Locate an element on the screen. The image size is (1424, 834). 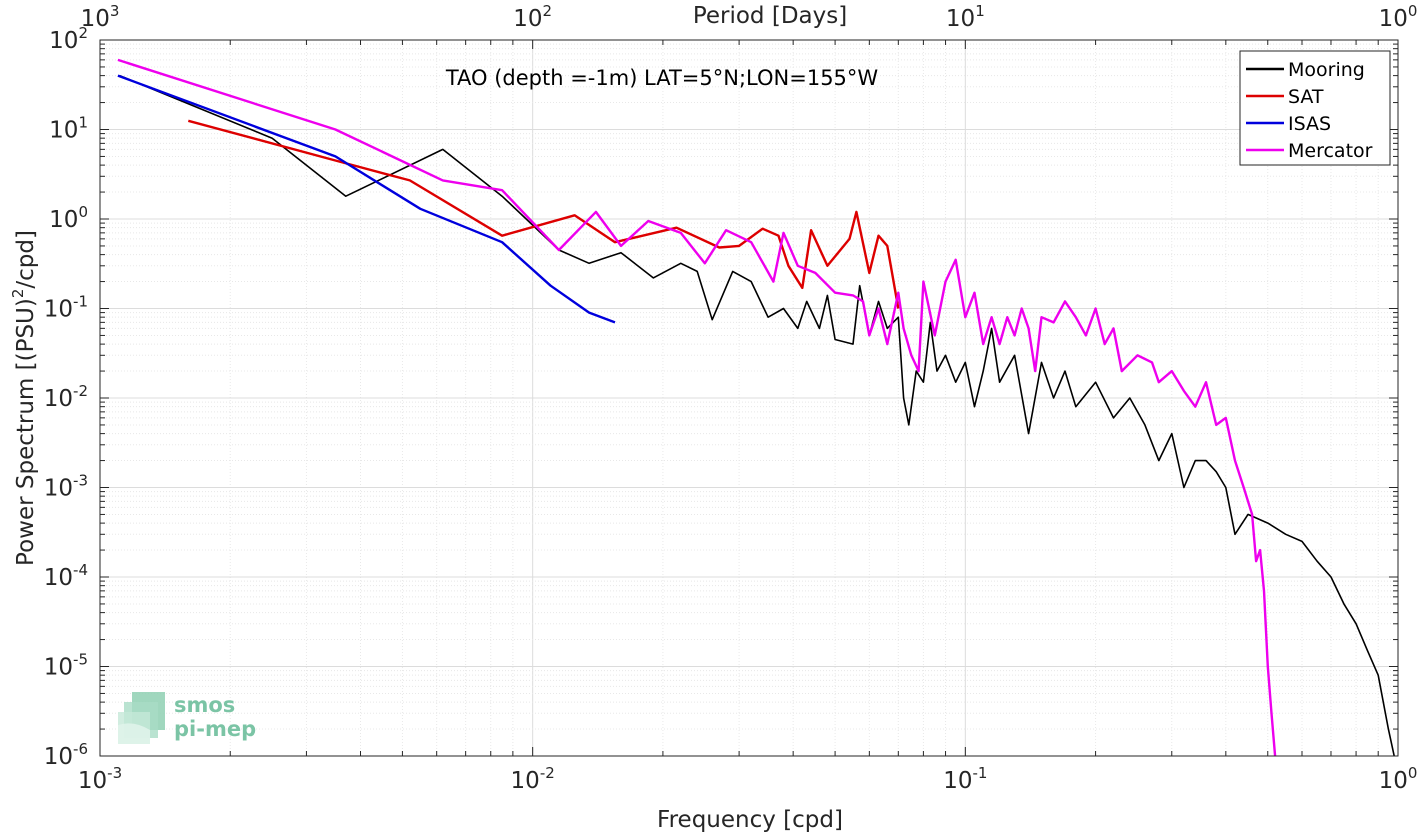
smos-pi-mep-logo: smos pi-mep is located at coordinates (187, 718).